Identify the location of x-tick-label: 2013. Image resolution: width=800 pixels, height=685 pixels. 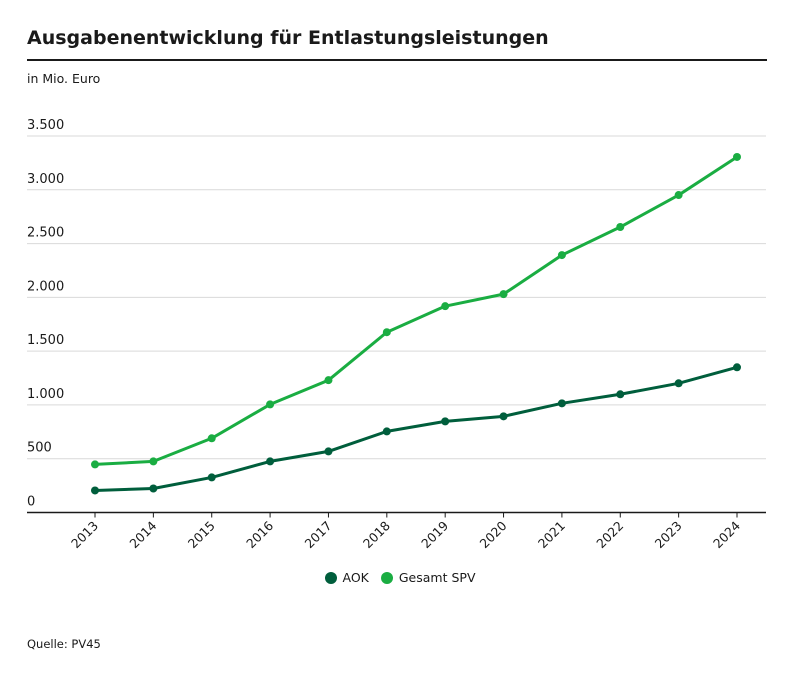
(84, 534).